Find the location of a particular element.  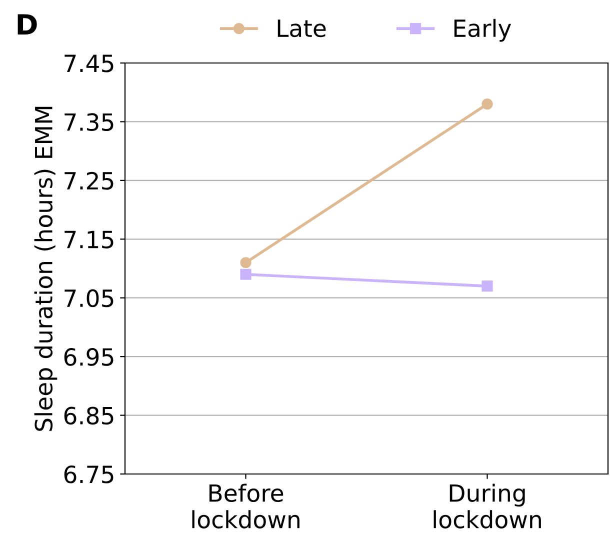

y-tick-label: 6.95 is located at coordinates (89, 357).